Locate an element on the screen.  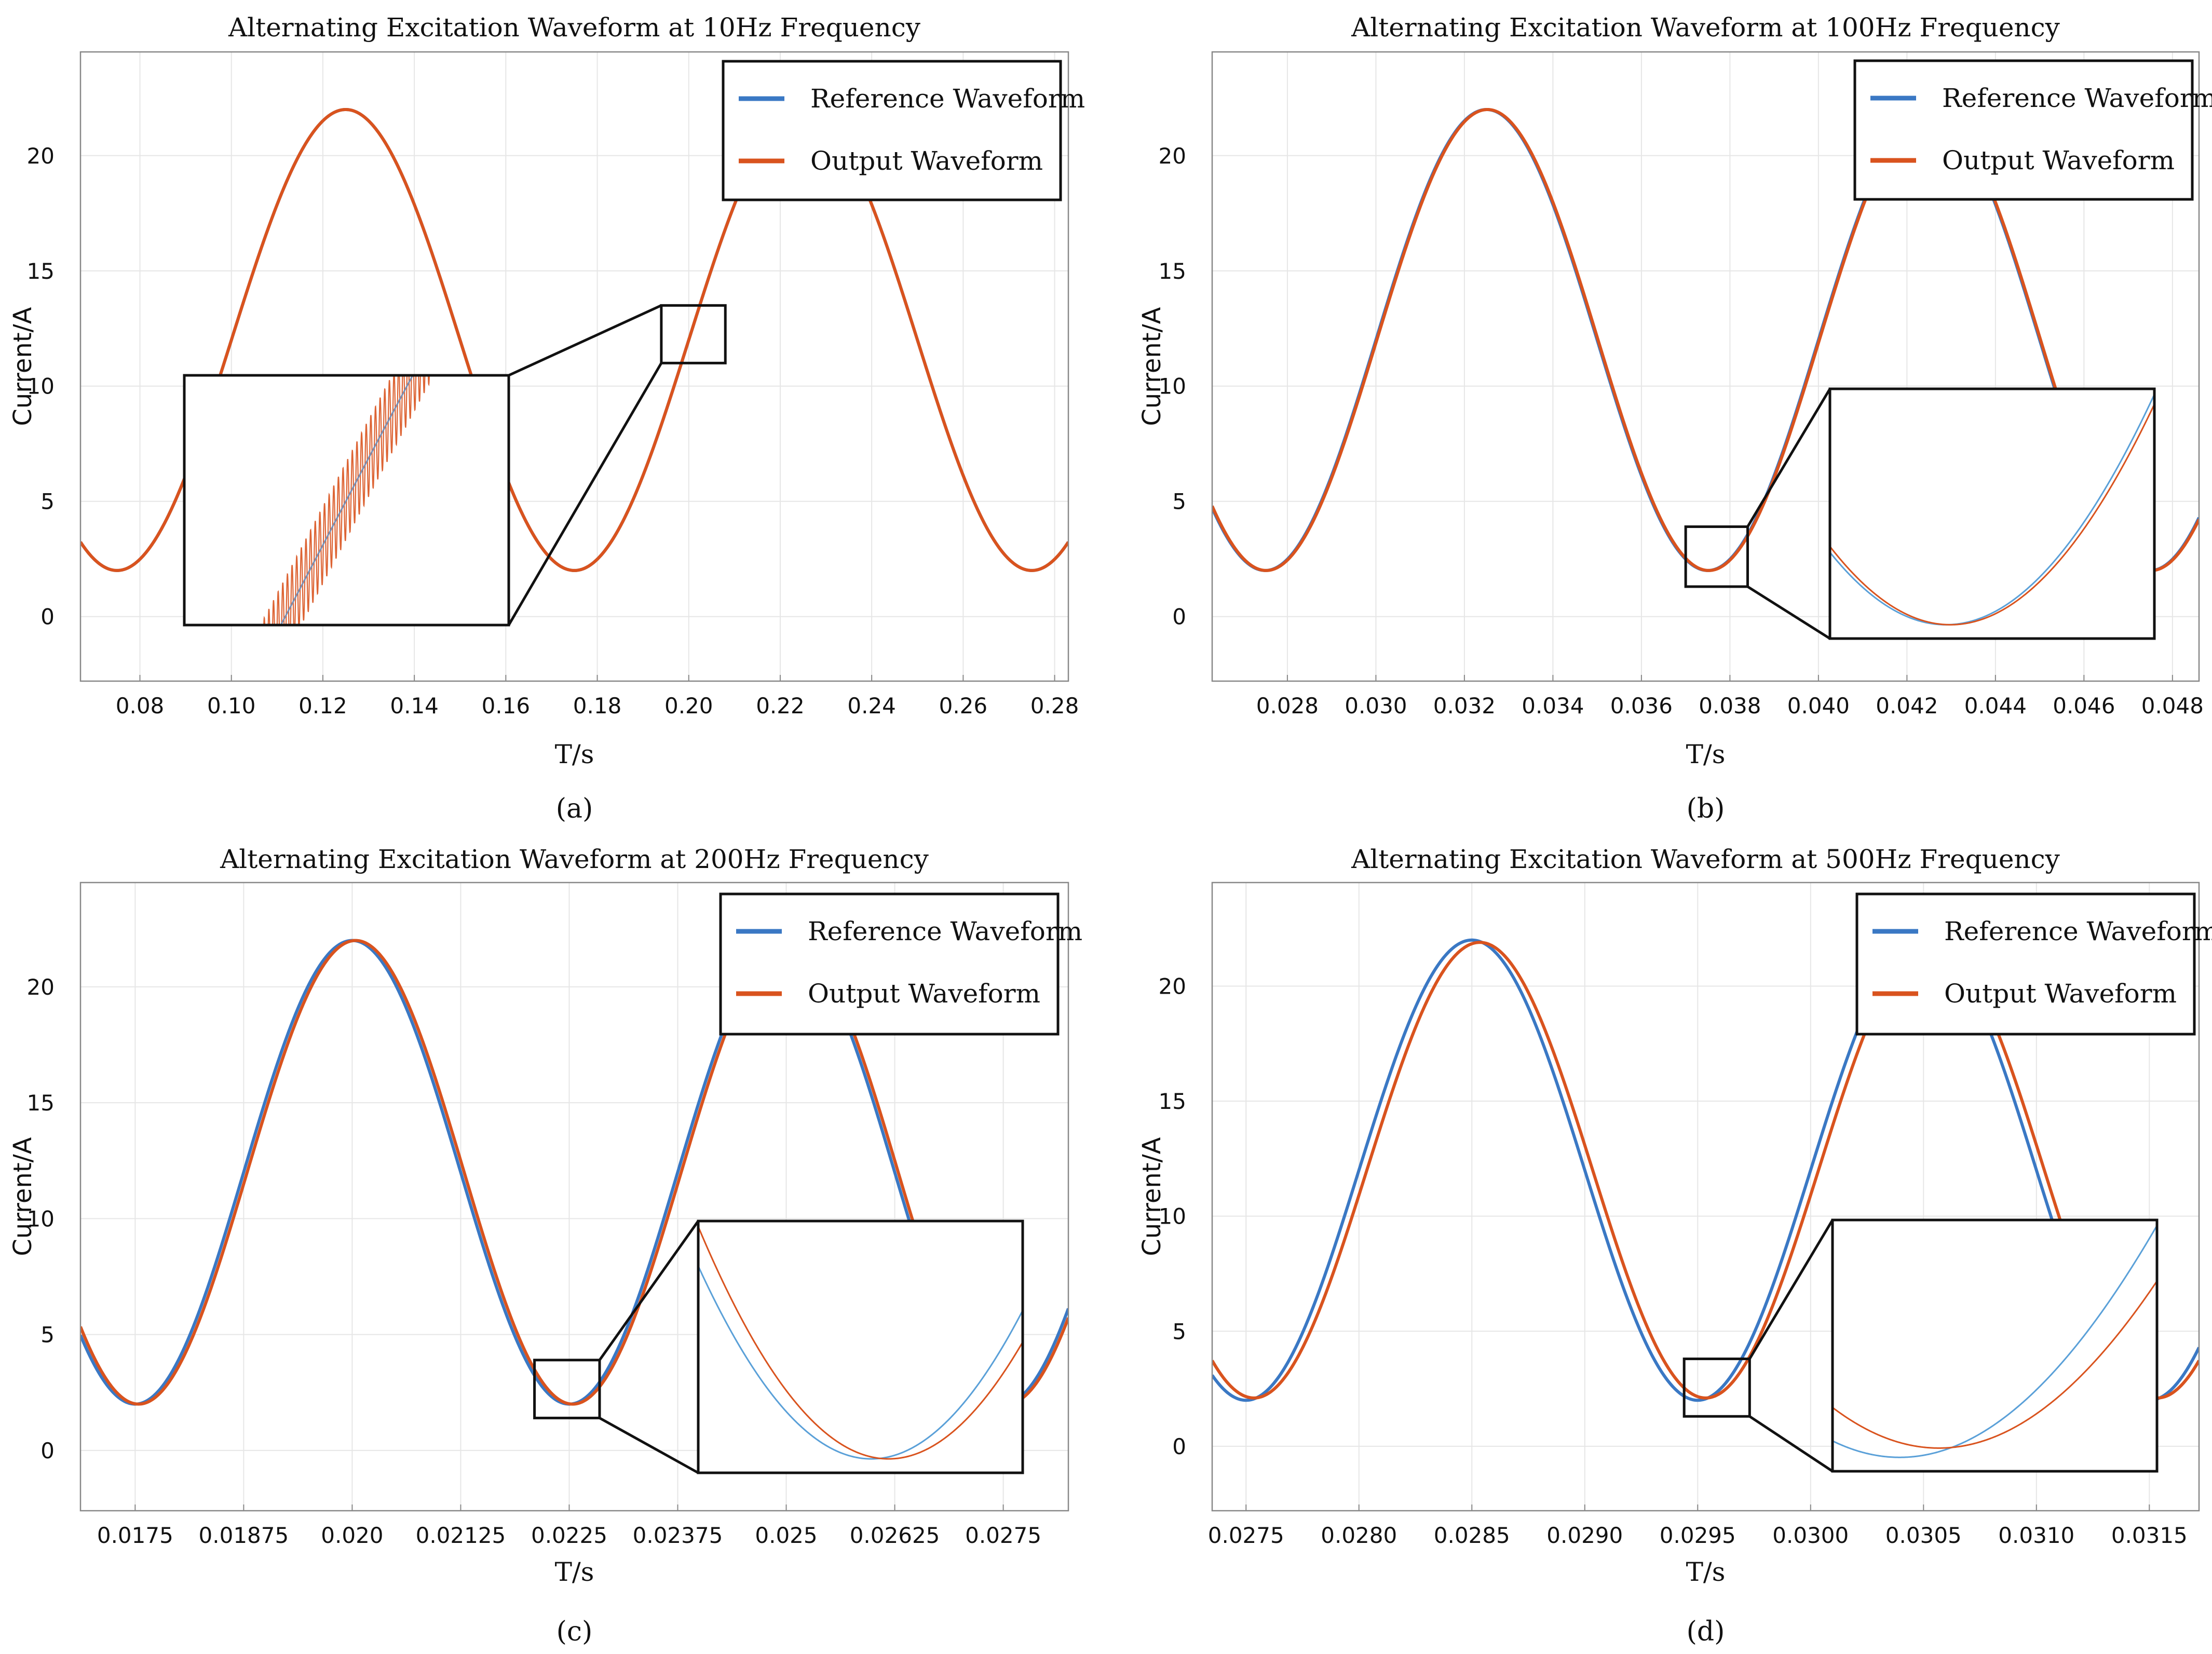
x-tick-label: 0.02375 is located at coordinates (678, 1535).